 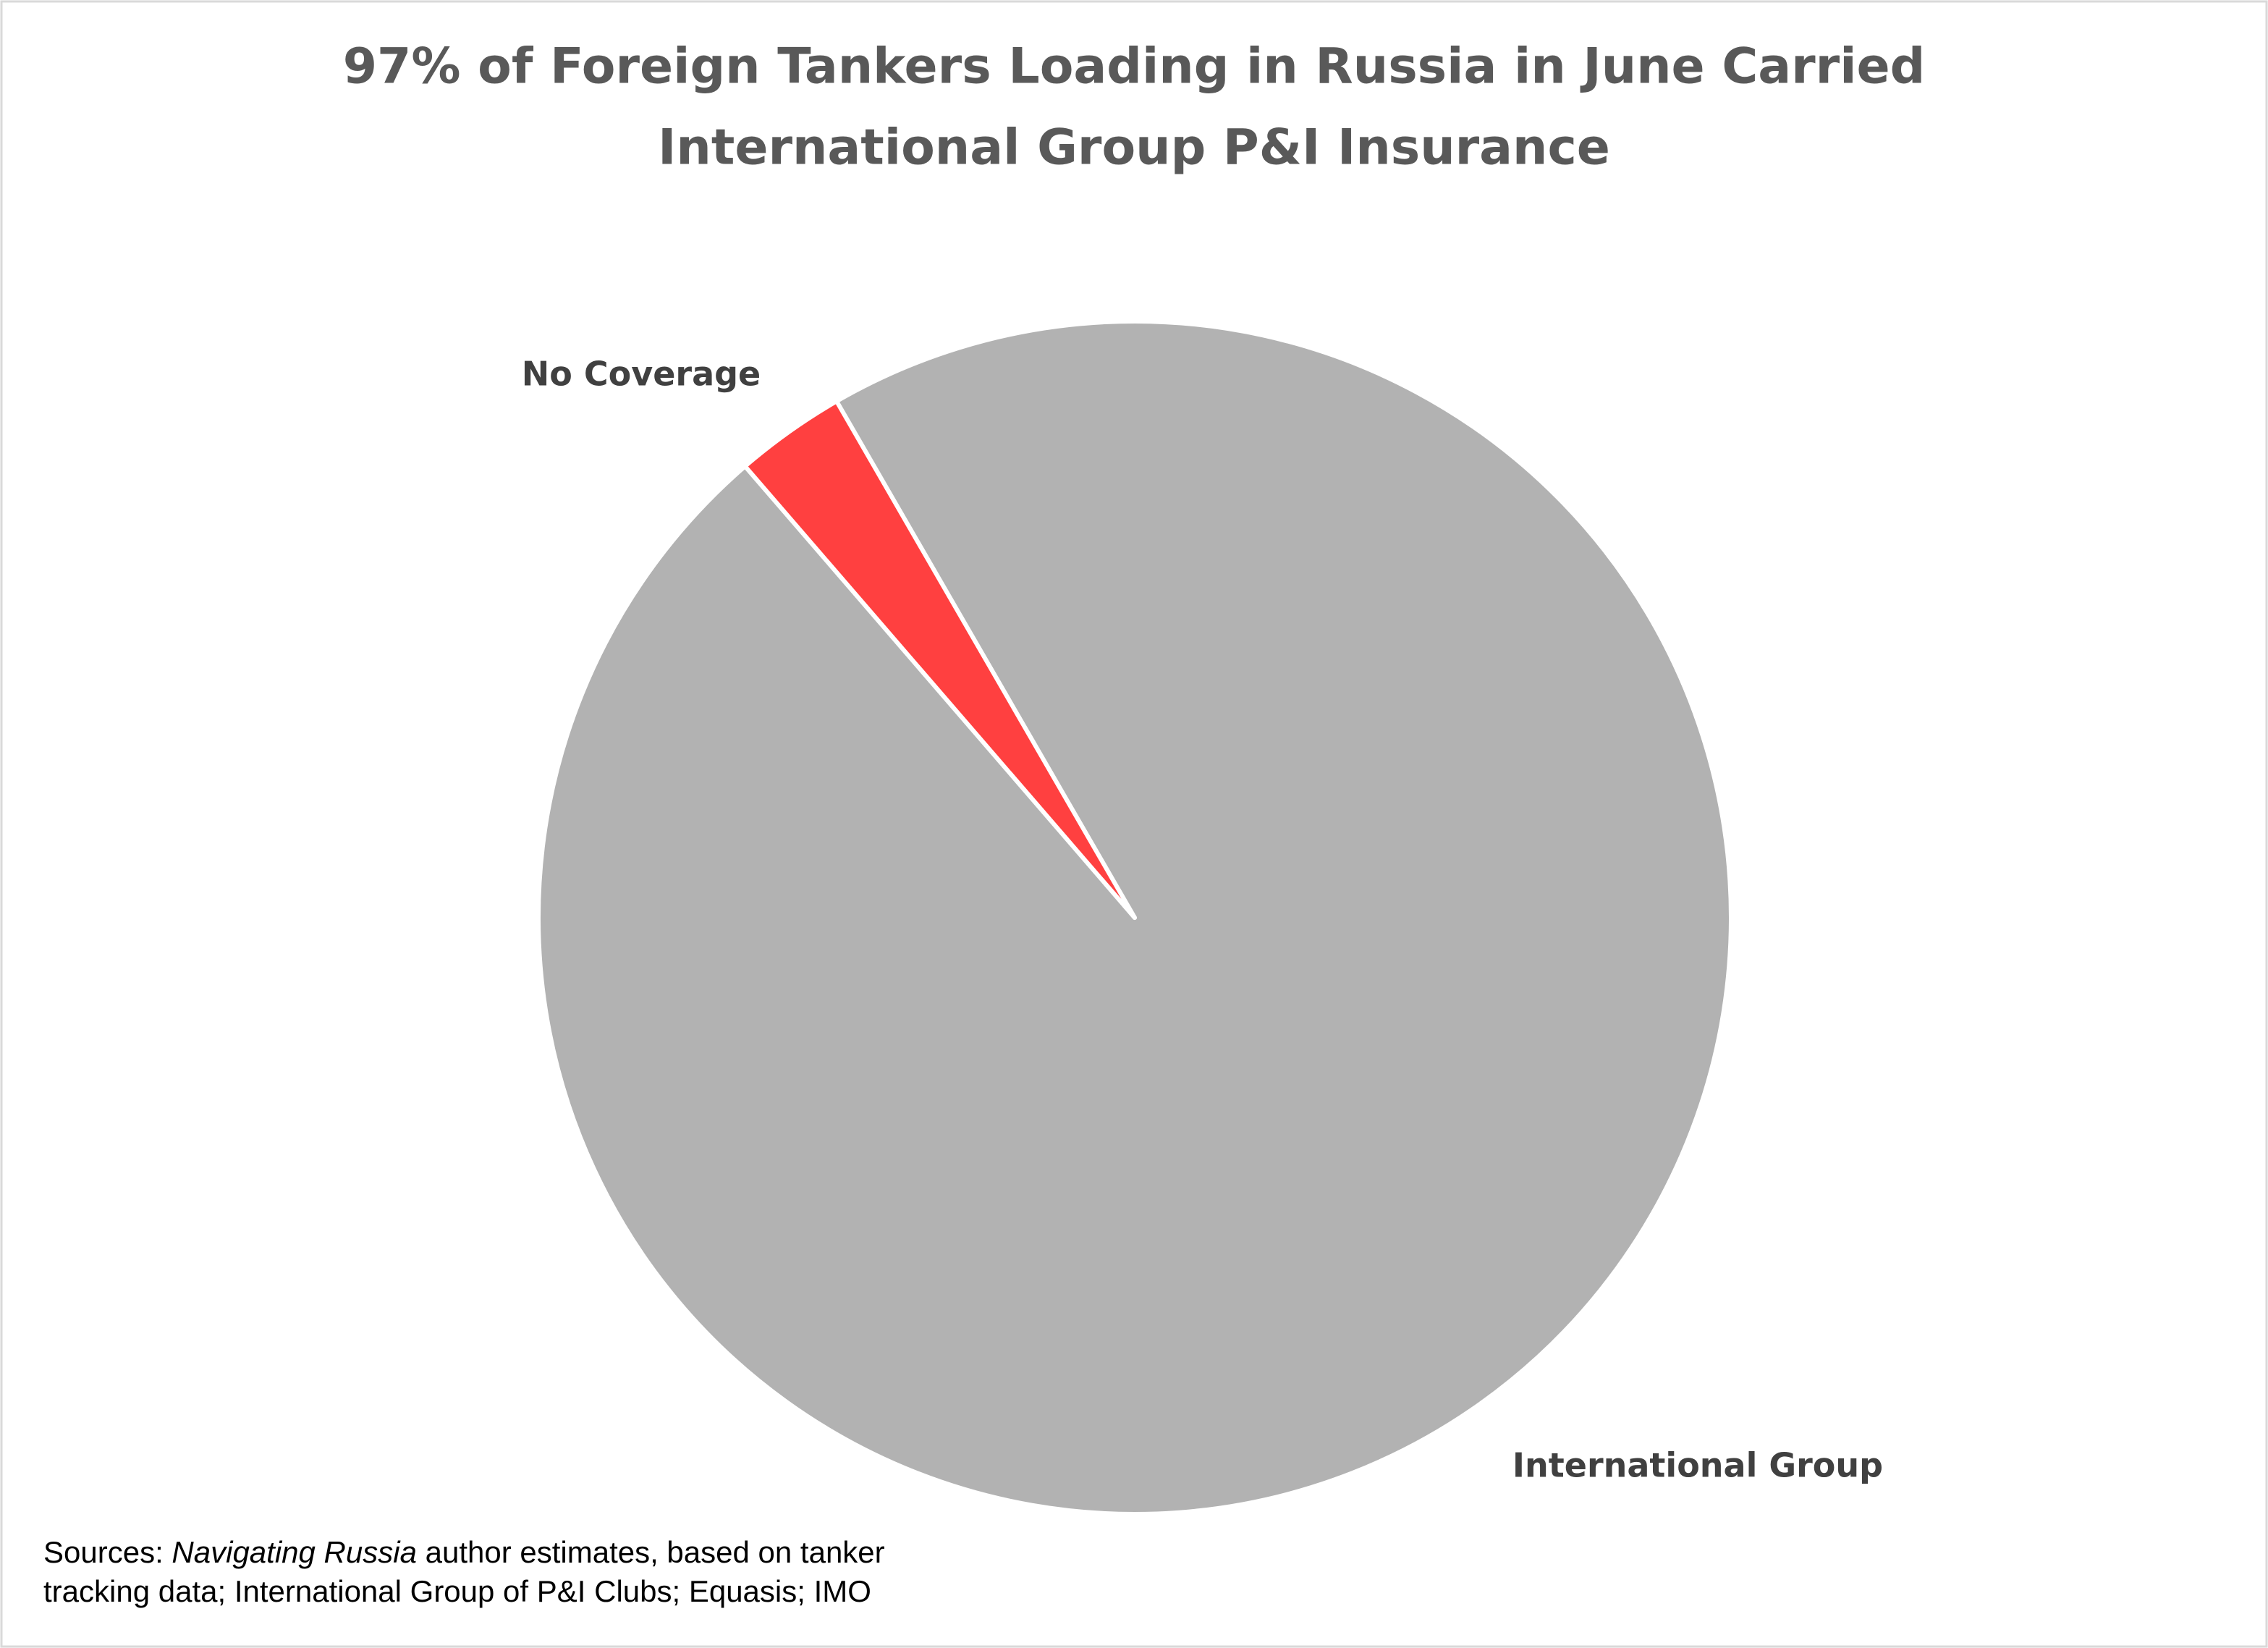 What do you see at coordinates (107, 1552) in the screenshot?
I see `source-prefix: Sources:` at bounding box center [107, 1552].